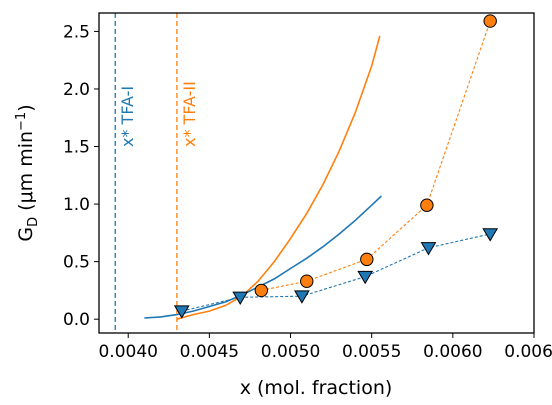 This screenshot has height=405, width=552. Describe the element at coordinates (76, 148) in the screenshot. I see `y-tick-label-4: 1.5` at that location.